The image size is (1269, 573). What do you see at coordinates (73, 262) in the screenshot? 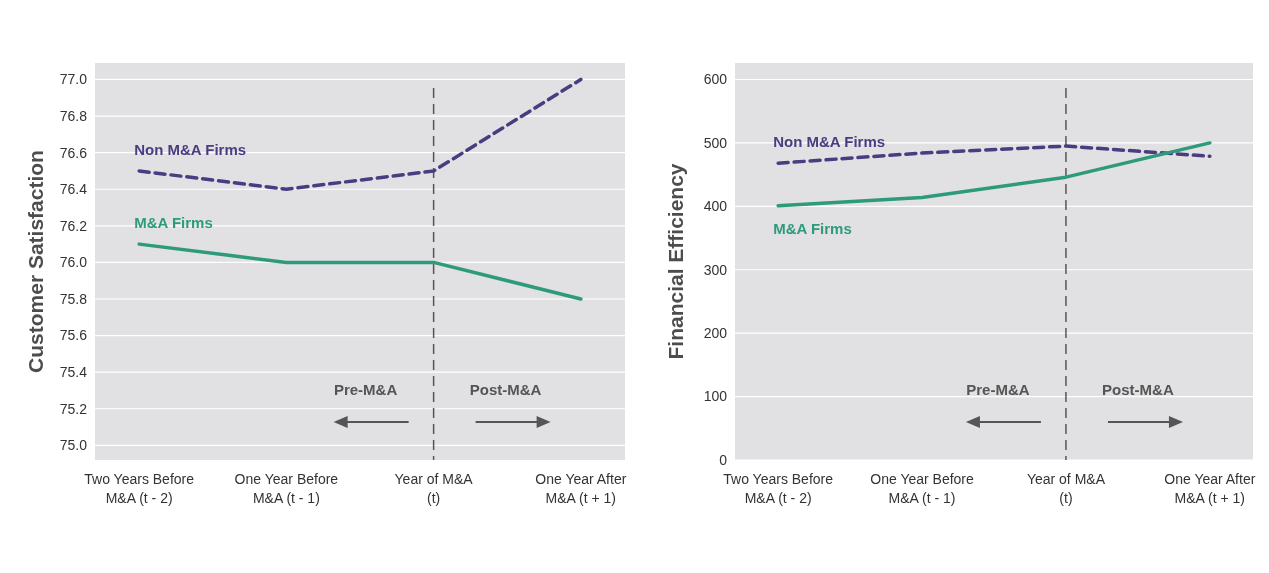
I see `y-tick-label: 76.0` at bounding box center [73, 262].